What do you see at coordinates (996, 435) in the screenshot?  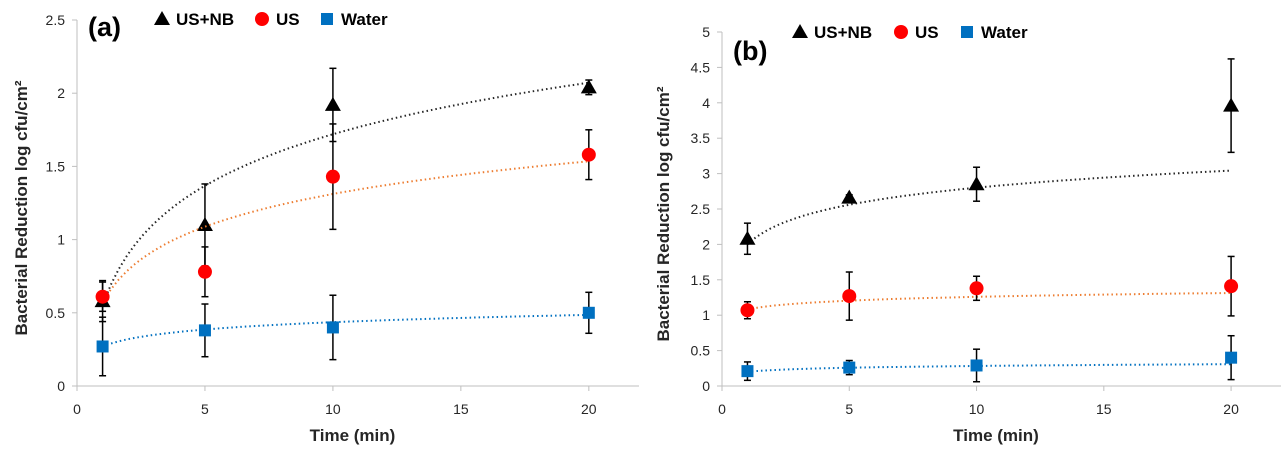 I see `panel-b-x-axis-title: Time (min)` at bounding box center [996, 435].